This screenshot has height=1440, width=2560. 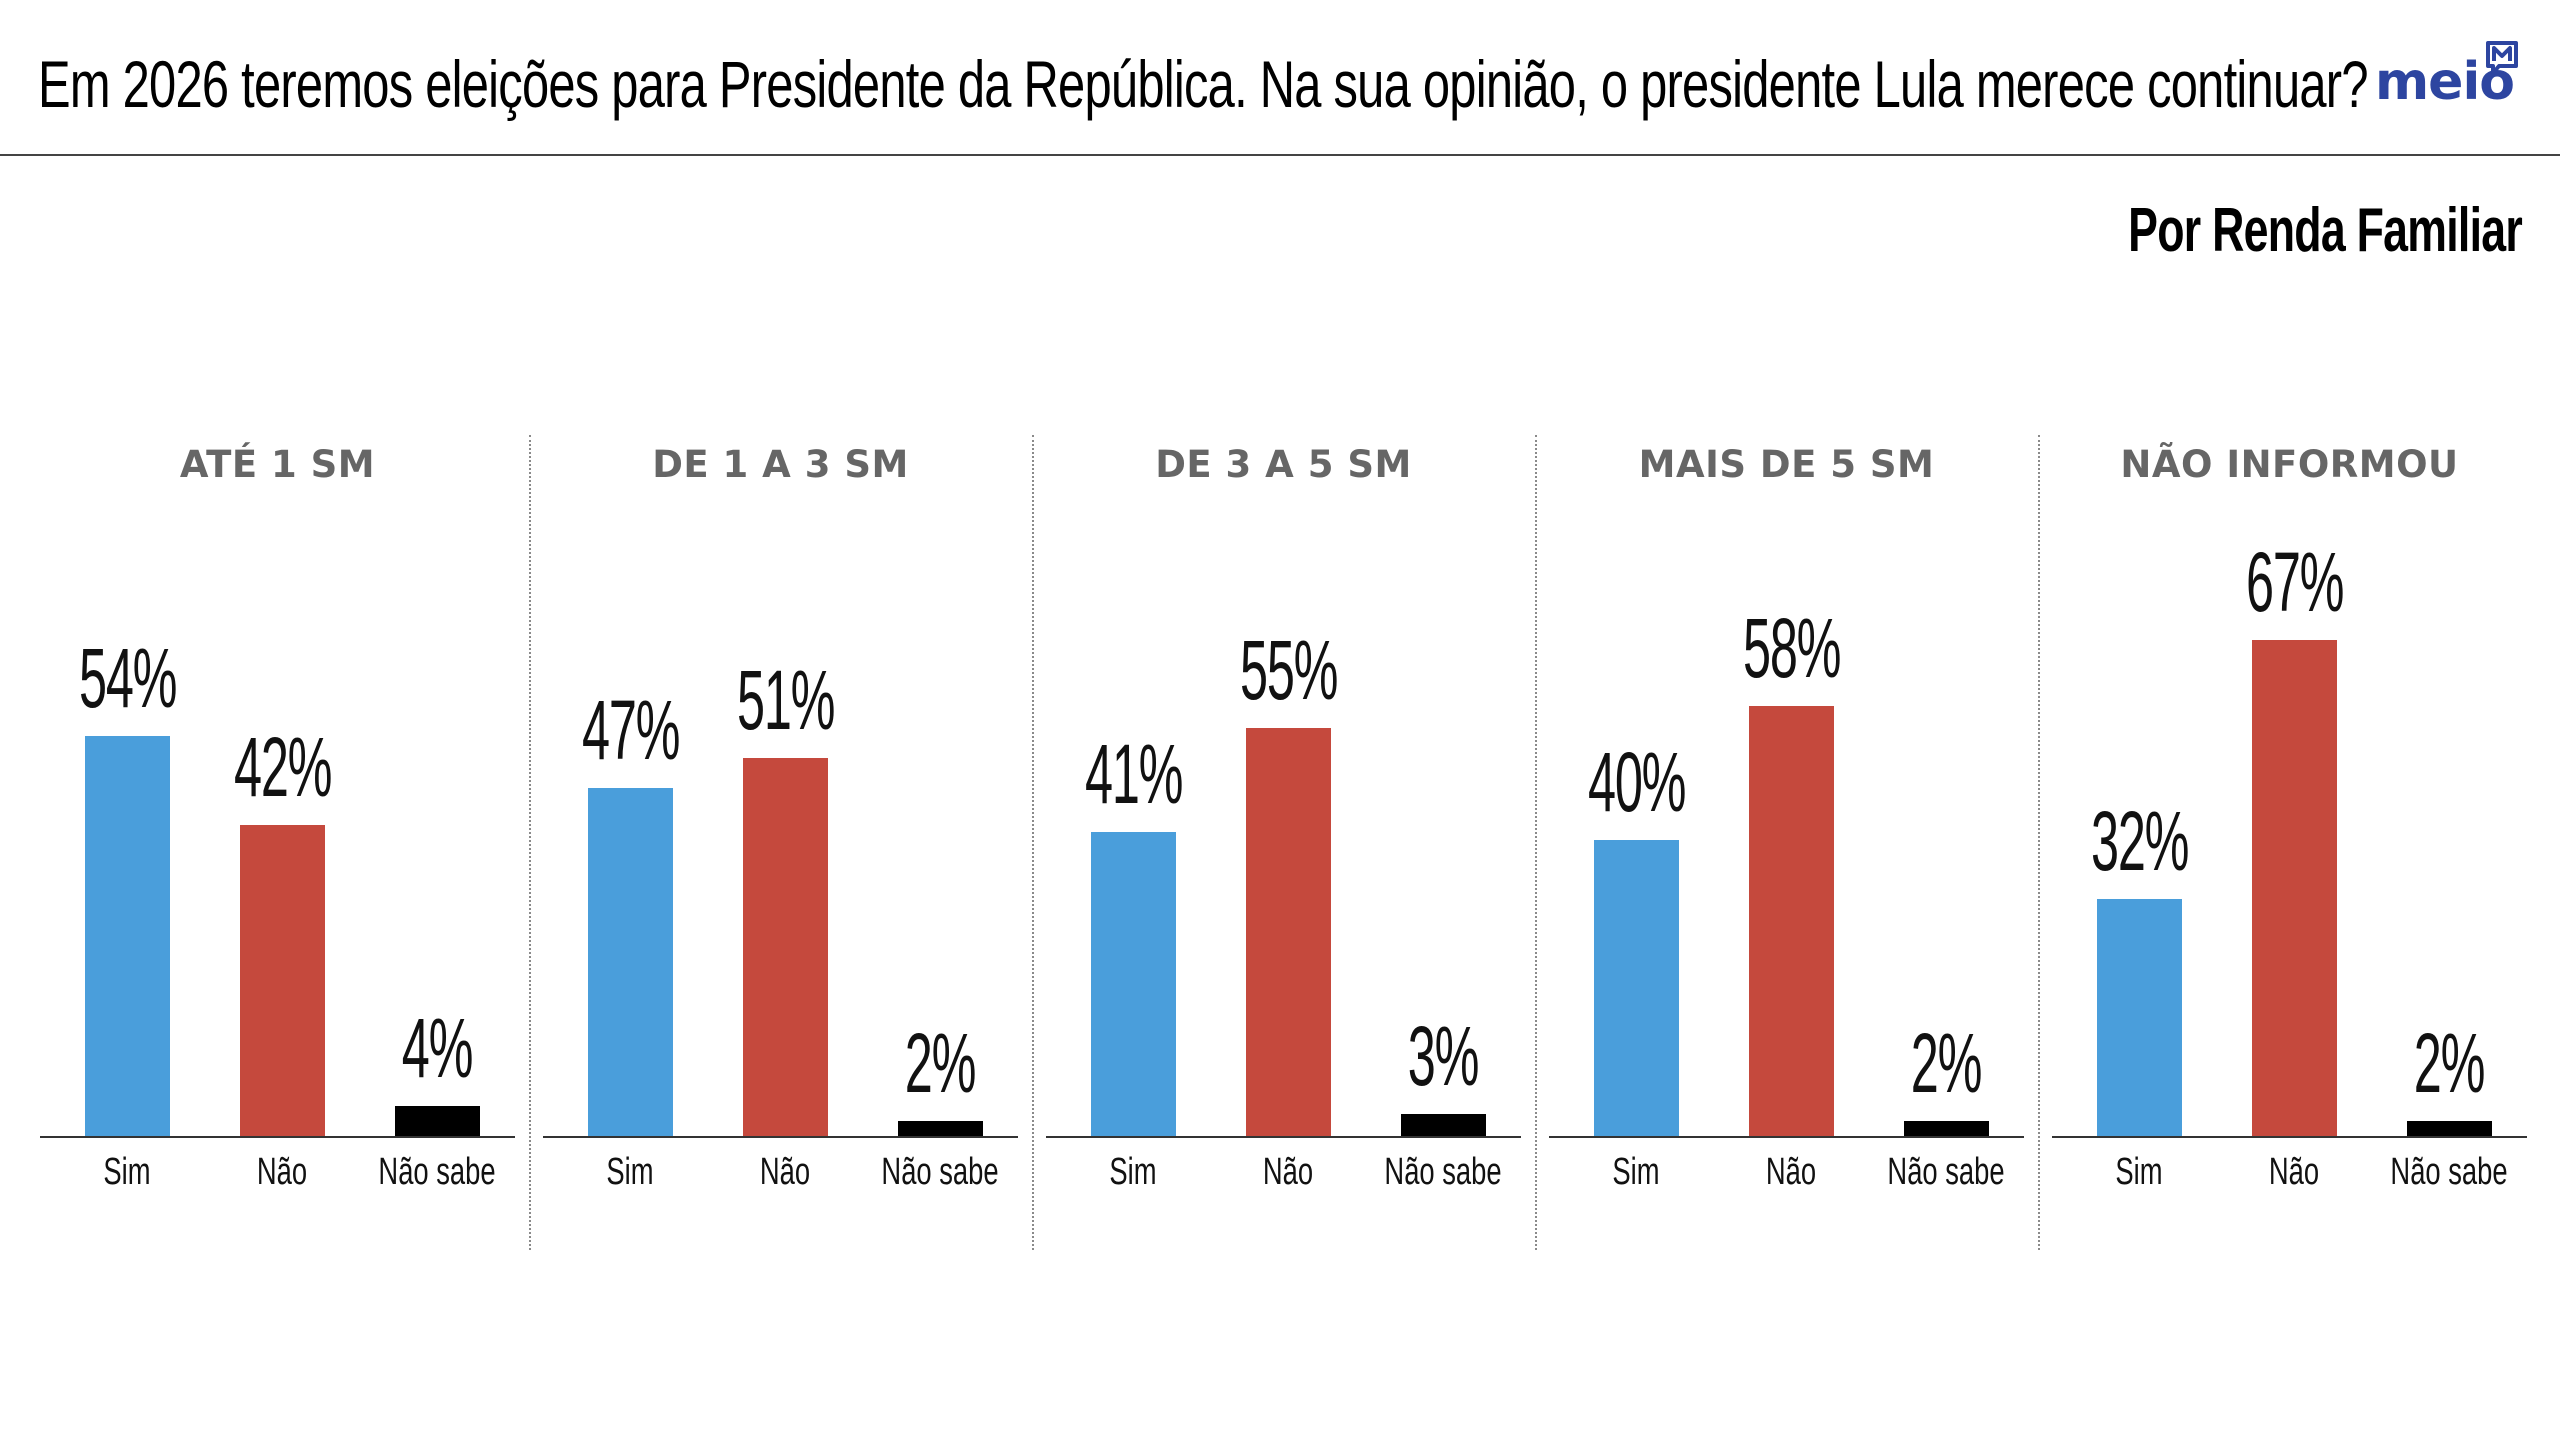 What do you see at coordinates (128, 678) in the screenshot?
I see `value-label-sim: 54%` at bounding box center [128, 678].